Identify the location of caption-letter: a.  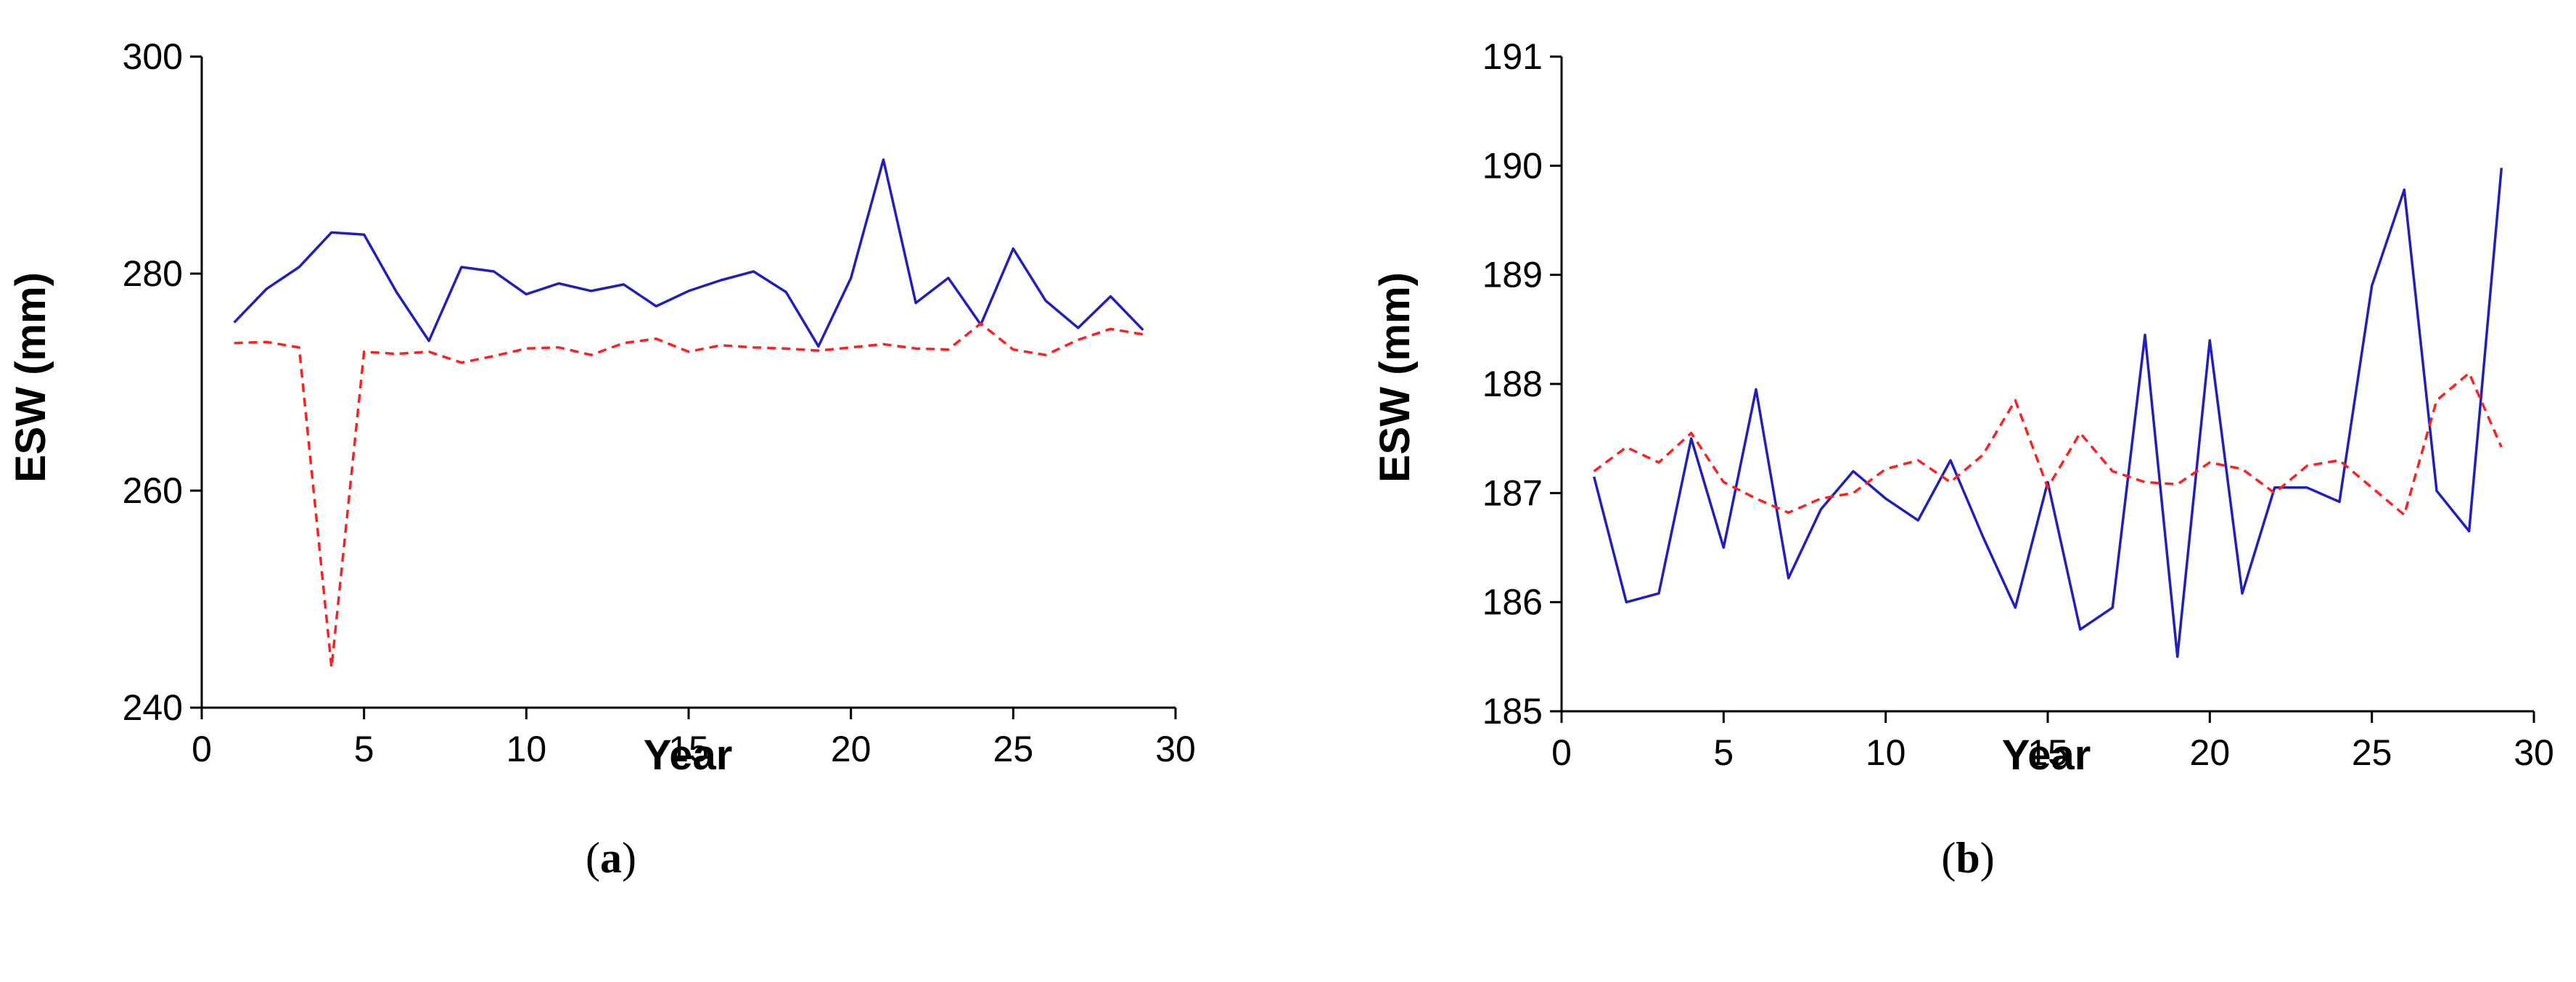
(611, 858).